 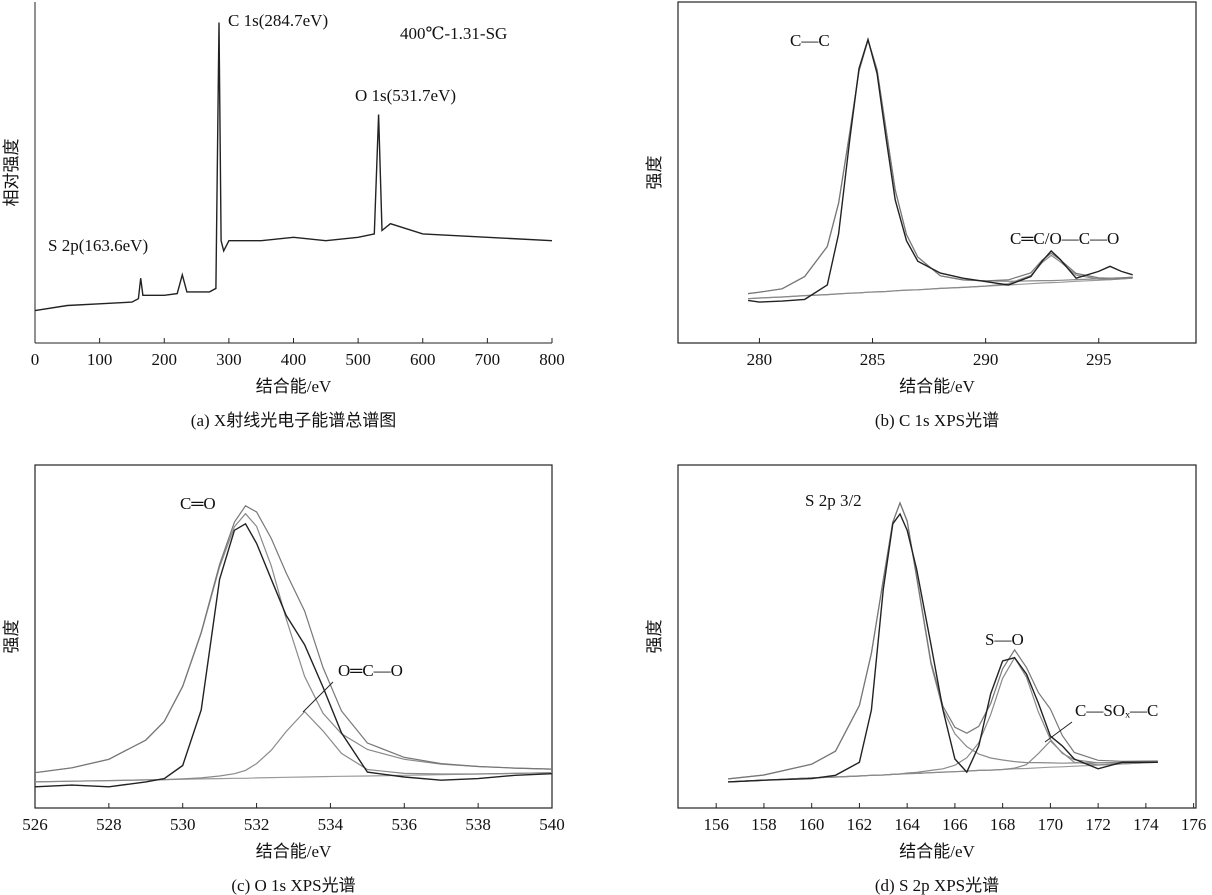 I want to click on x-tick-label: 162, so click(x=860, y=824).